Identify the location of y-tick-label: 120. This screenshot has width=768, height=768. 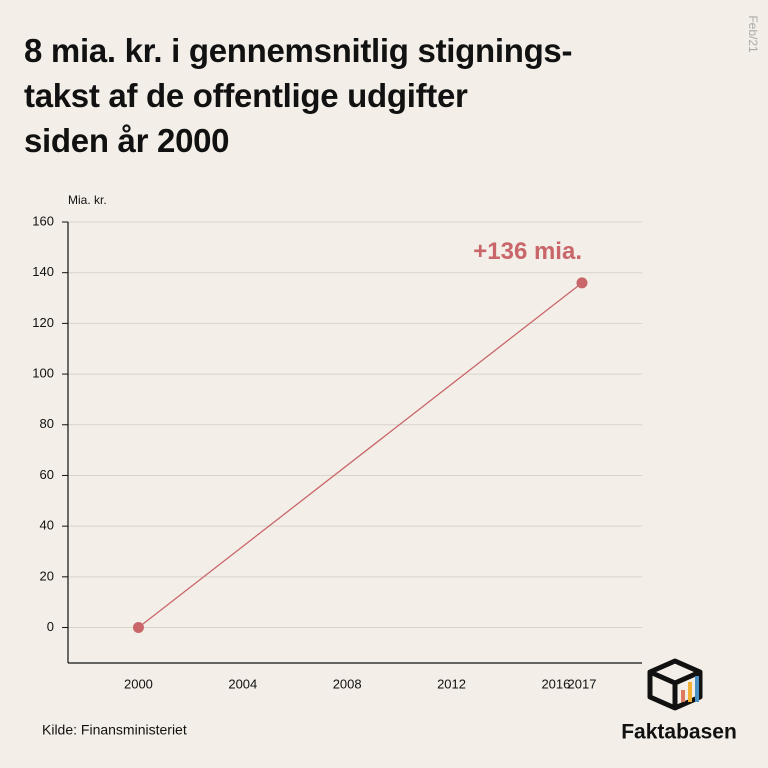
(43, 322).